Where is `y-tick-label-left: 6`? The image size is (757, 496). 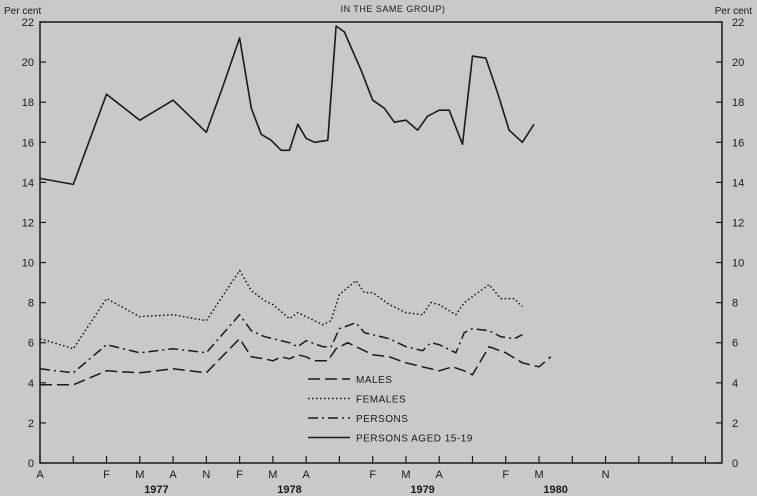 y-tick-label-left: 6 is located at coordinates (31, 344).